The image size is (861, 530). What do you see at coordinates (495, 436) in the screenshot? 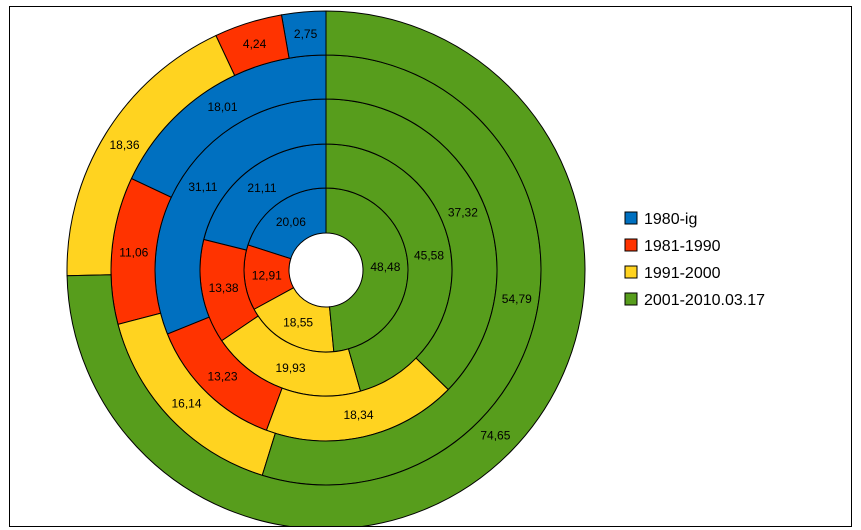
I see `slice-label-ring-5-2001-2010-03-17: 74,65` at bounding box center [495, 436].